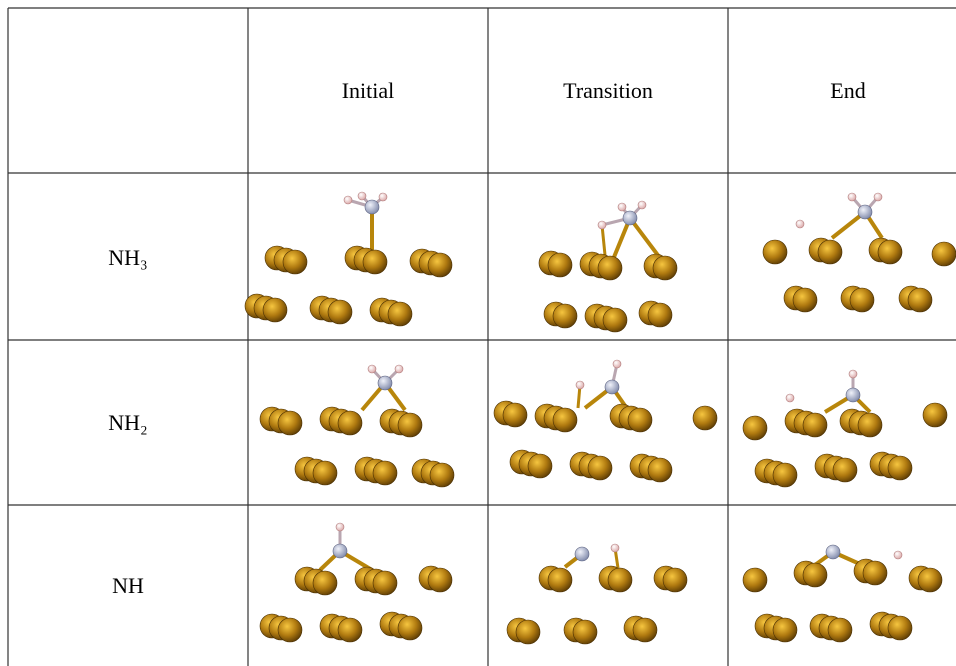 Image resolution: width=956 pixels, height=666 pixels. What do you see at coordinates (127, 257) in the screenshot?
I see `row-label: NH₃` at bounding box center [127, 257].